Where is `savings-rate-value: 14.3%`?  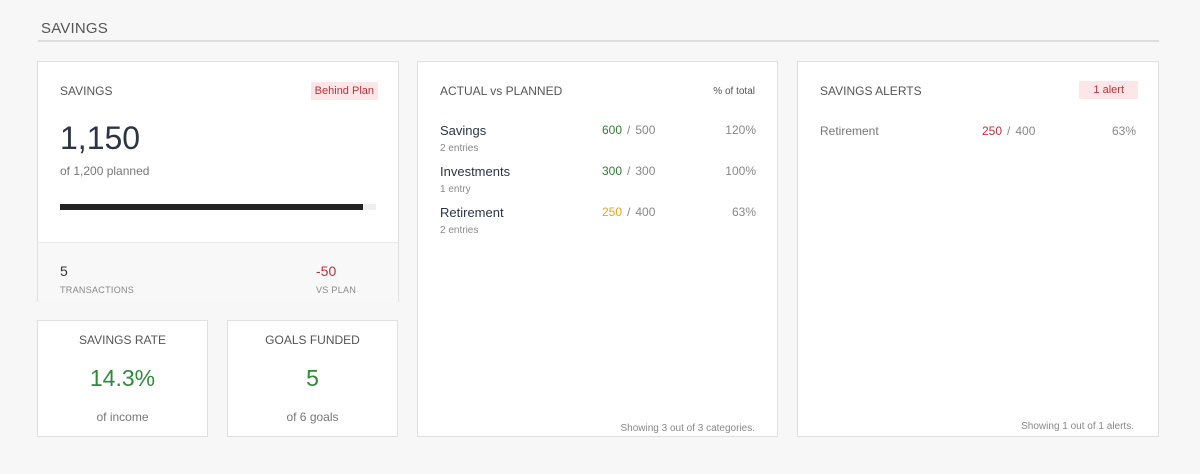
savings-rate-value: 14.3% is located at coordinates (122, 378).